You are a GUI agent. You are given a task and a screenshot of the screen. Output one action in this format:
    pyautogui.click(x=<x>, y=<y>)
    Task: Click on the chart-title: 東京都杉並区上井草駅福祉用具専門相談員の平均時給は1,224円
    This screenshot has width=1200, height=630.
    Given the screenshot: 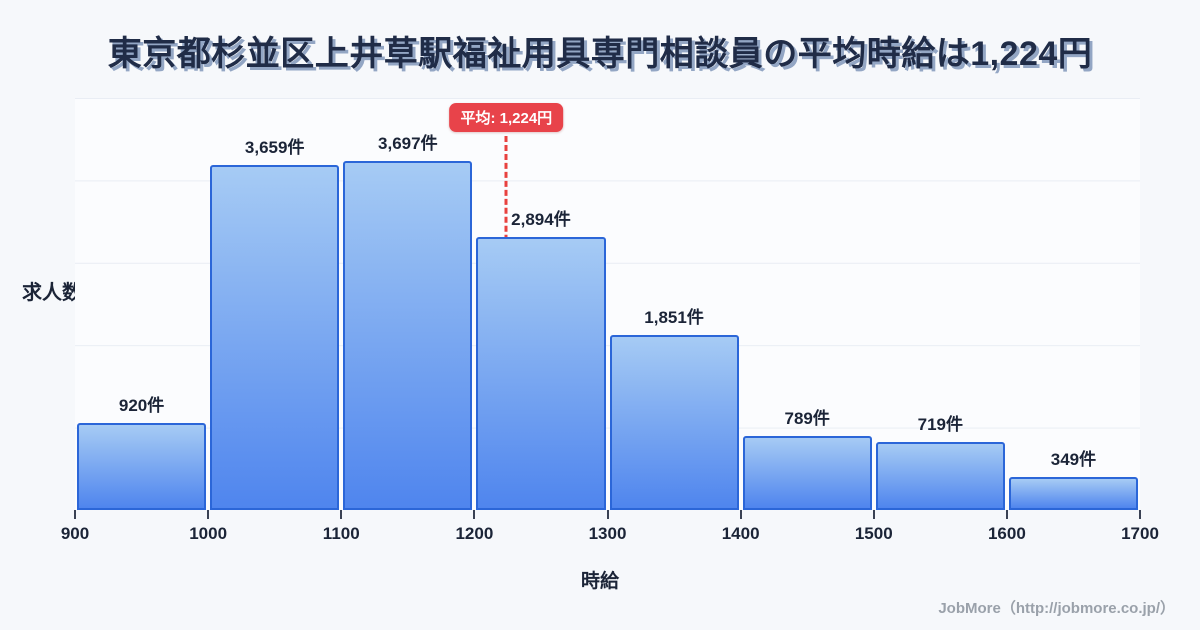 What is the action you would take?
    pyautogui.click(x=600, y=54)
    